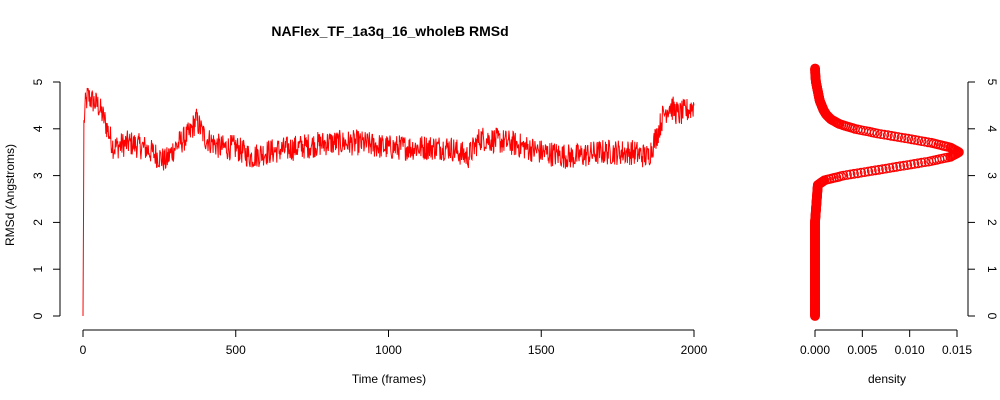  What do you see at coordinates (541, 350) in the screenshot?
I see `x-tick-label: 1500` at bounding box center [541, 350].